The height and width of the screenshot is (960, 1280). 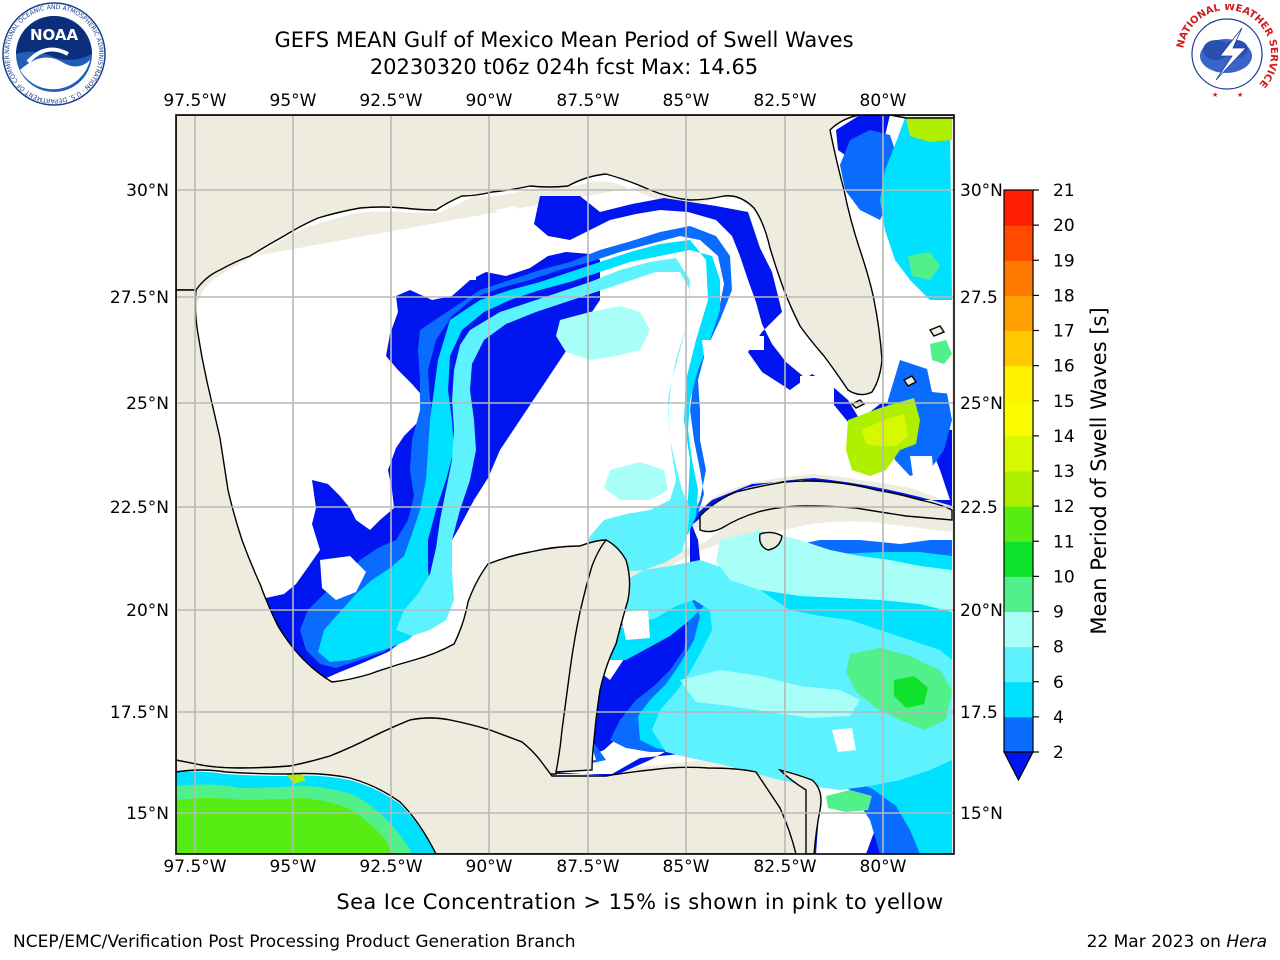 I want to click on colorbar-tick-label: 16, so click(x=1064, y=367).